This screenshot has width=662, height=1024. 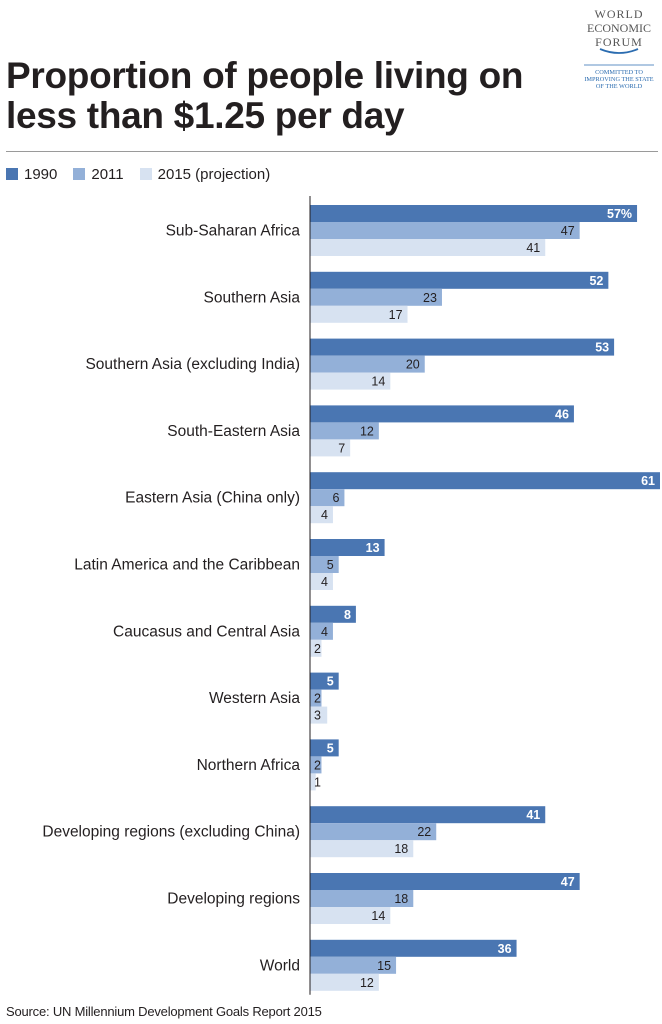 I want to click on value-label-2015: 7, so click(x=341, y=448).